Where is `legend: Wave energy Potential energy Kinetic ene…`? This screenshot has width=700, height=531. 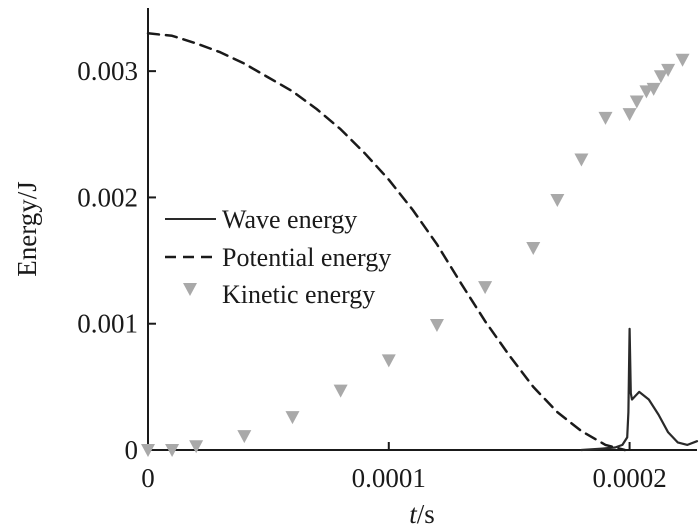 legend: Wave energy Potential energy Kinetic ene… is located at coordinates (278, 257).